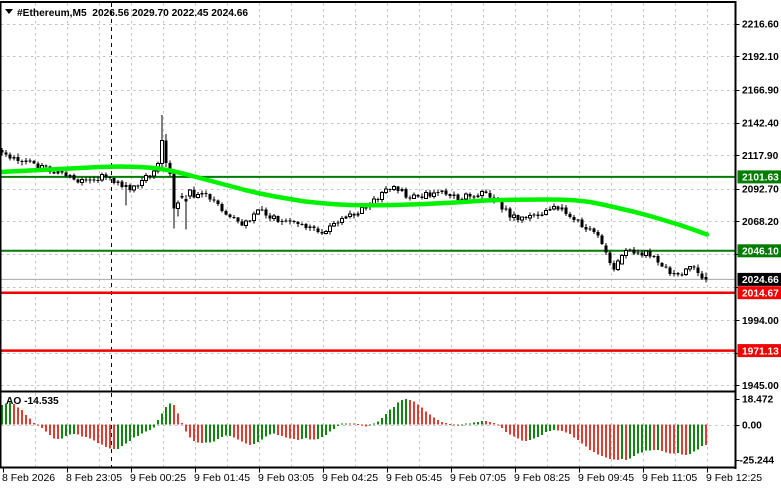 The image size is (781, 489). What do you see at coordinates (669, 478) in the screenshot?
I see `svg-text: 9 Feb 11:05` at bounding box center [669, 478].